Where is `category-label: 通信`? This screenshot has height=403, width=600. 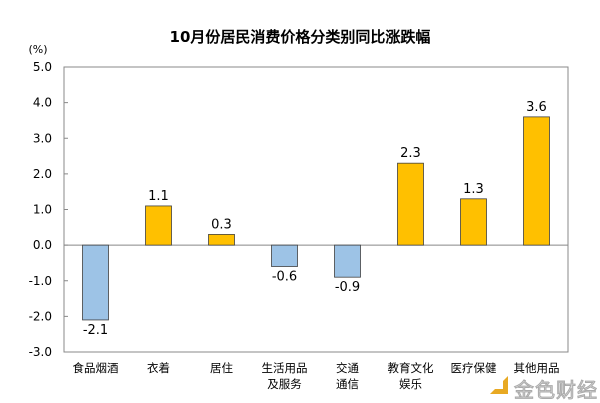 category-label: 通信 is located at coordinates (347, 384).